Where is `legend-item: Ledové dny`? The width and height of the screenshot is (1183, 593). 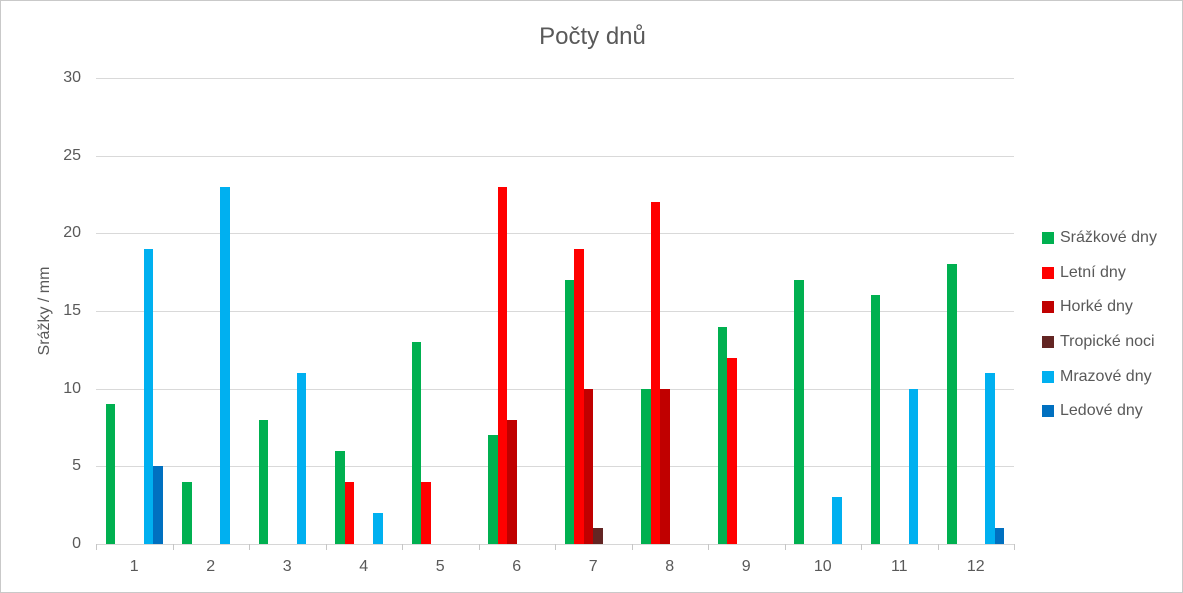
legend-item: Ledové dny is located at coordinates (1099, 411).